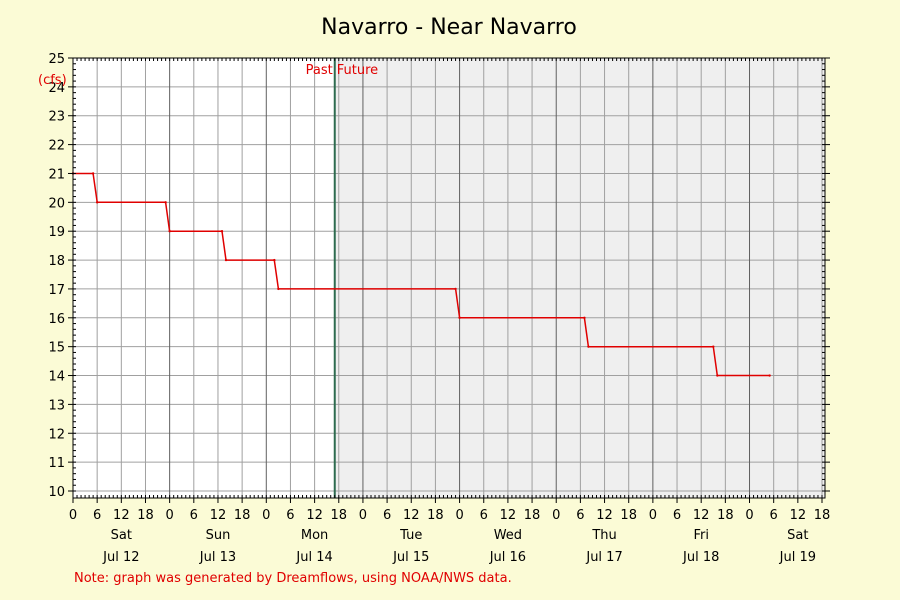 The height and width of the screenshot is (600, 900). Describe the element at coordinates (56, 463) in the screenshot. I see `y-tick-label: 11` at that location.